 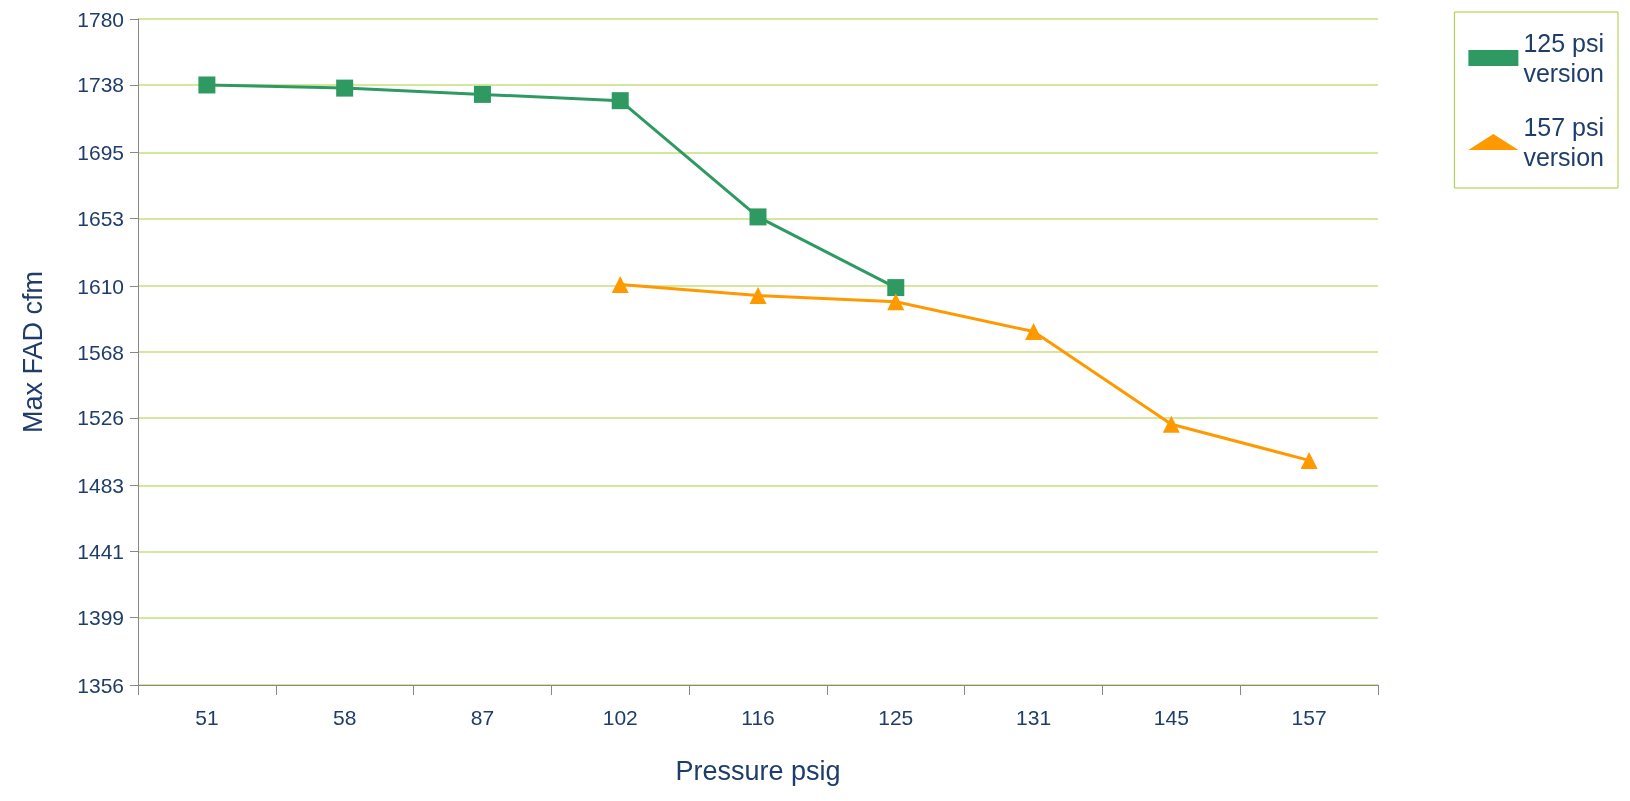 What do you see at coordinates (100, 418) in the screenshot?
I see `y-tick-label: 1526` at bounding box center [100, 418].